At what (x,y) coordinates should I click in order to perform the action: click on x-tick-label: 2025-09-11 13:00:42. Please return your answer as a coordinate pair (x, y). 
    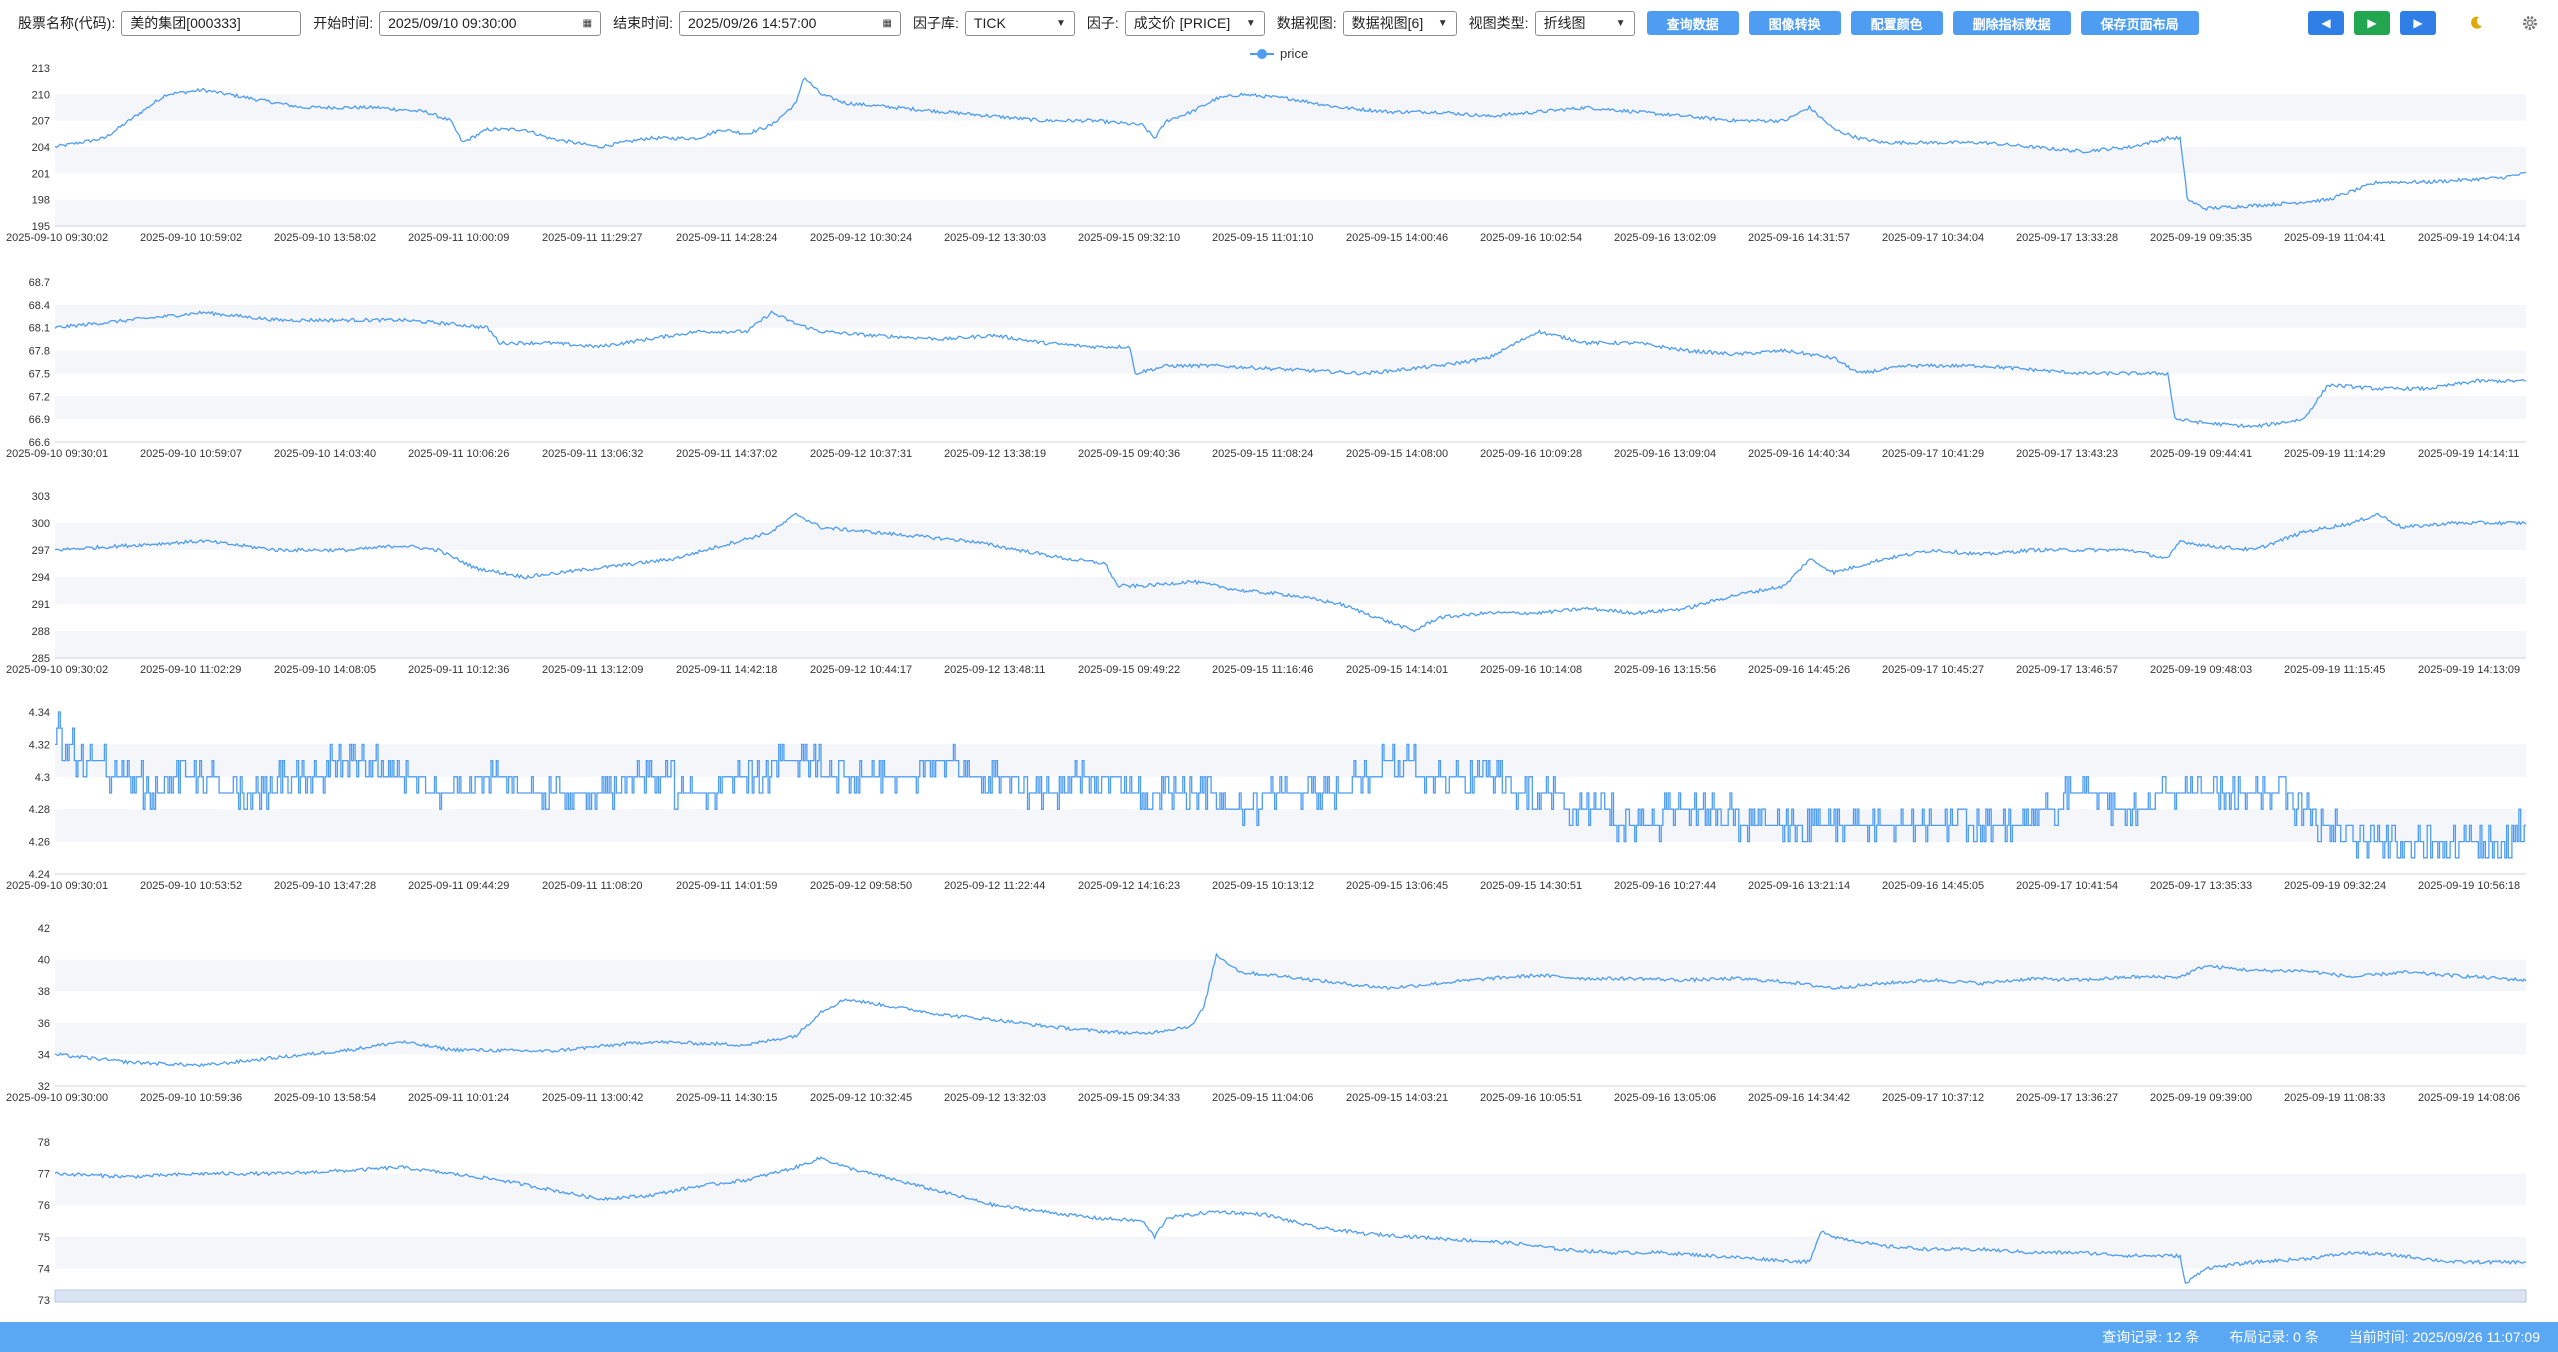
    Looking at the image, I should click on (592, 1098).